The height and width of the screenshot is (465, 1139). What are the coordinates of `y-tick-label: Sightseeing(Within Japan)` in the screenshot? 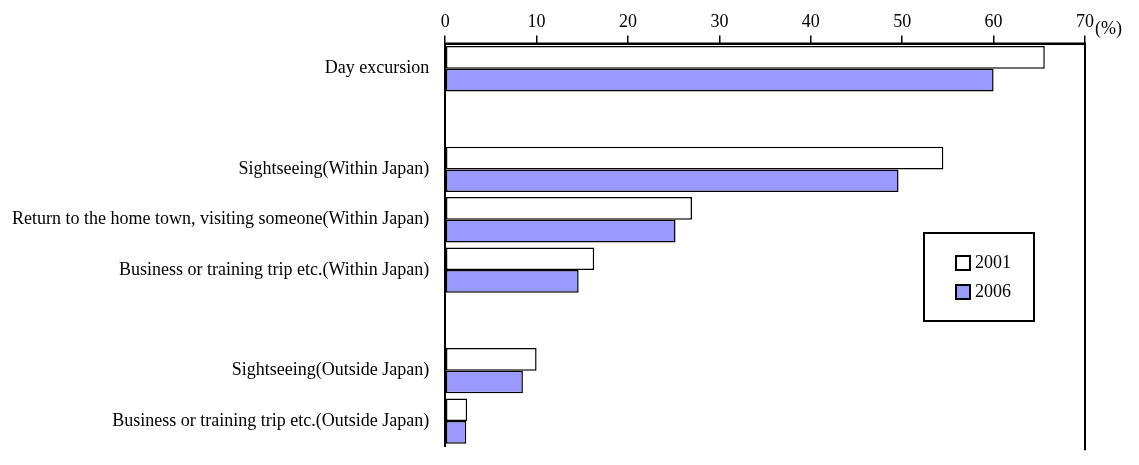 It's located at (334, 169).